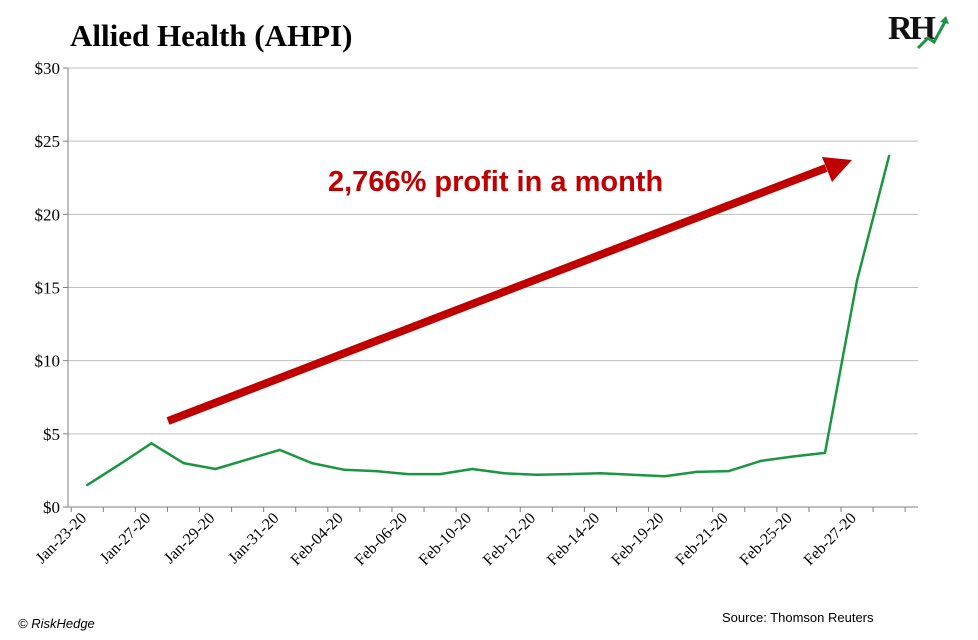  Describe the element at coordinates (912, 28) in the screenshot. I see `logo-text: RH` at that location.